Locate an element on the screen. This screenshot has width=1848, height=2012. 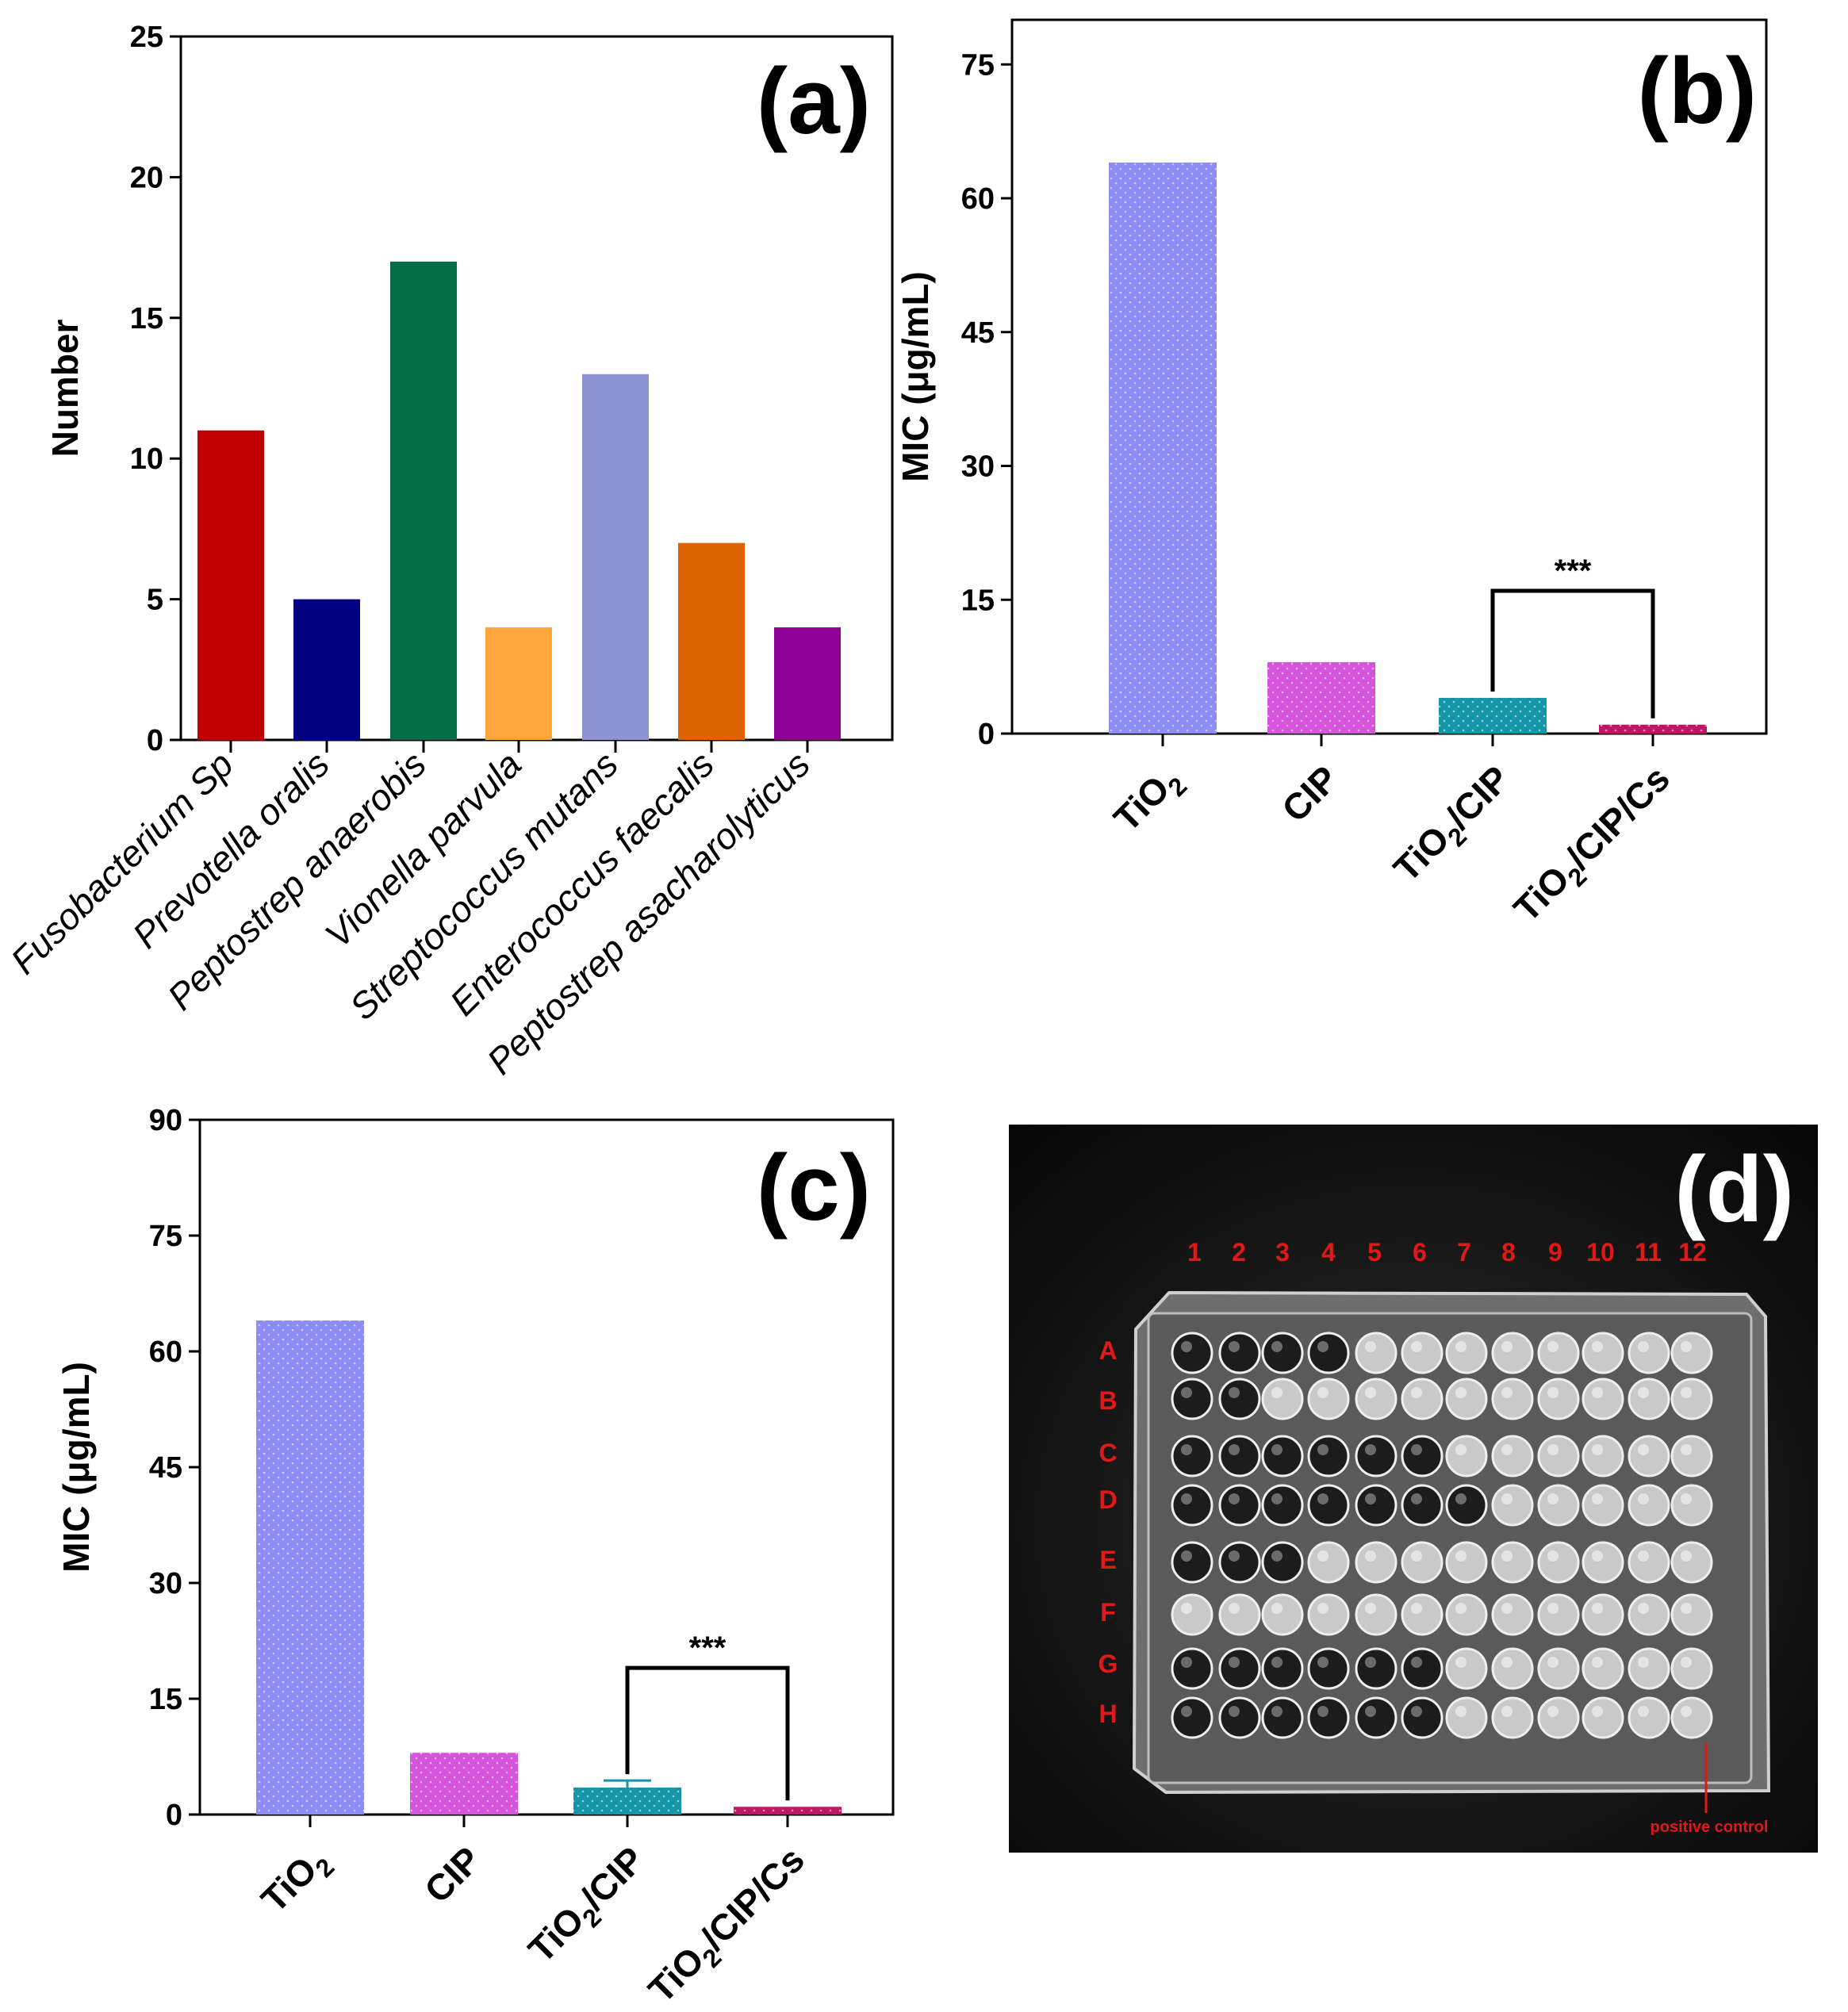
panel-letter: (a) is located at coordinates (814, 101).